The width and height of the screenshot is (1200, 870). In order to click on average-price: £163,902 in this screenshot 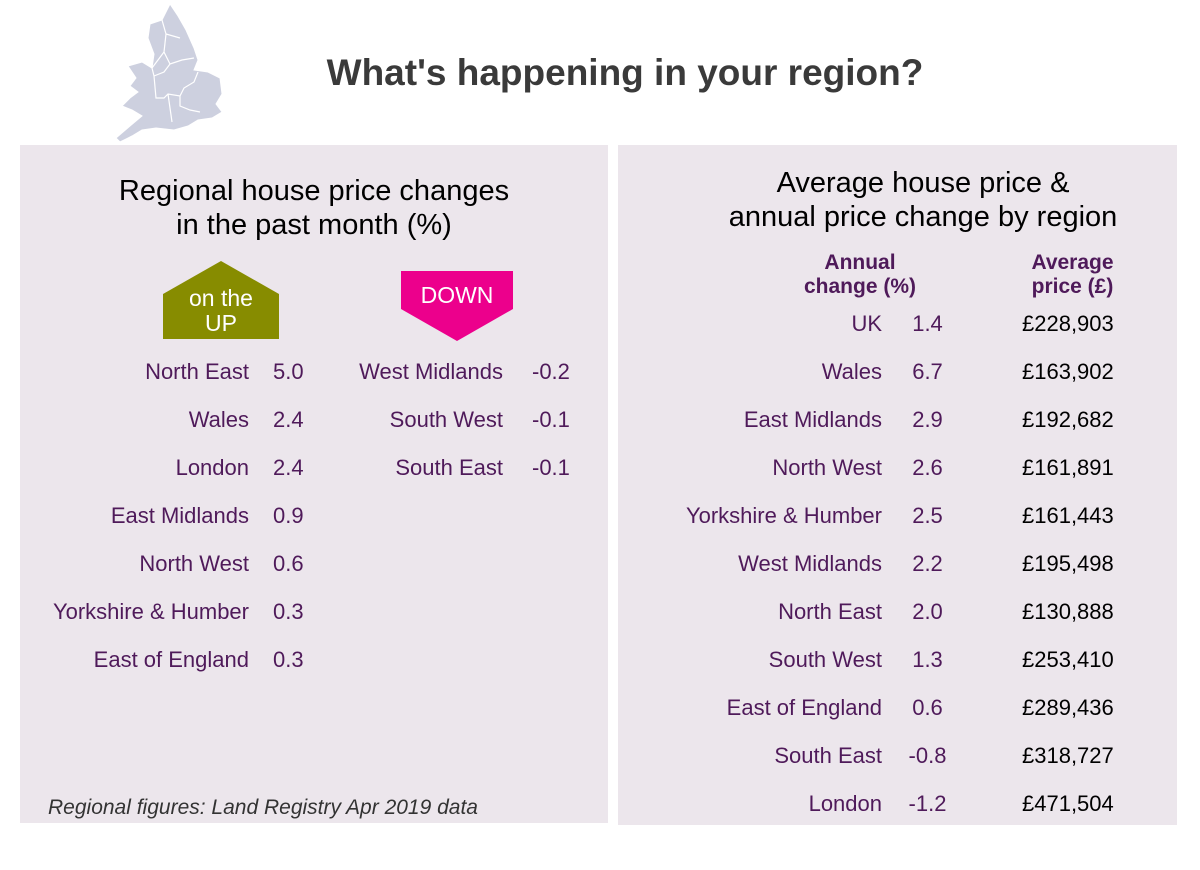, I will do `click(1068, 371)`.